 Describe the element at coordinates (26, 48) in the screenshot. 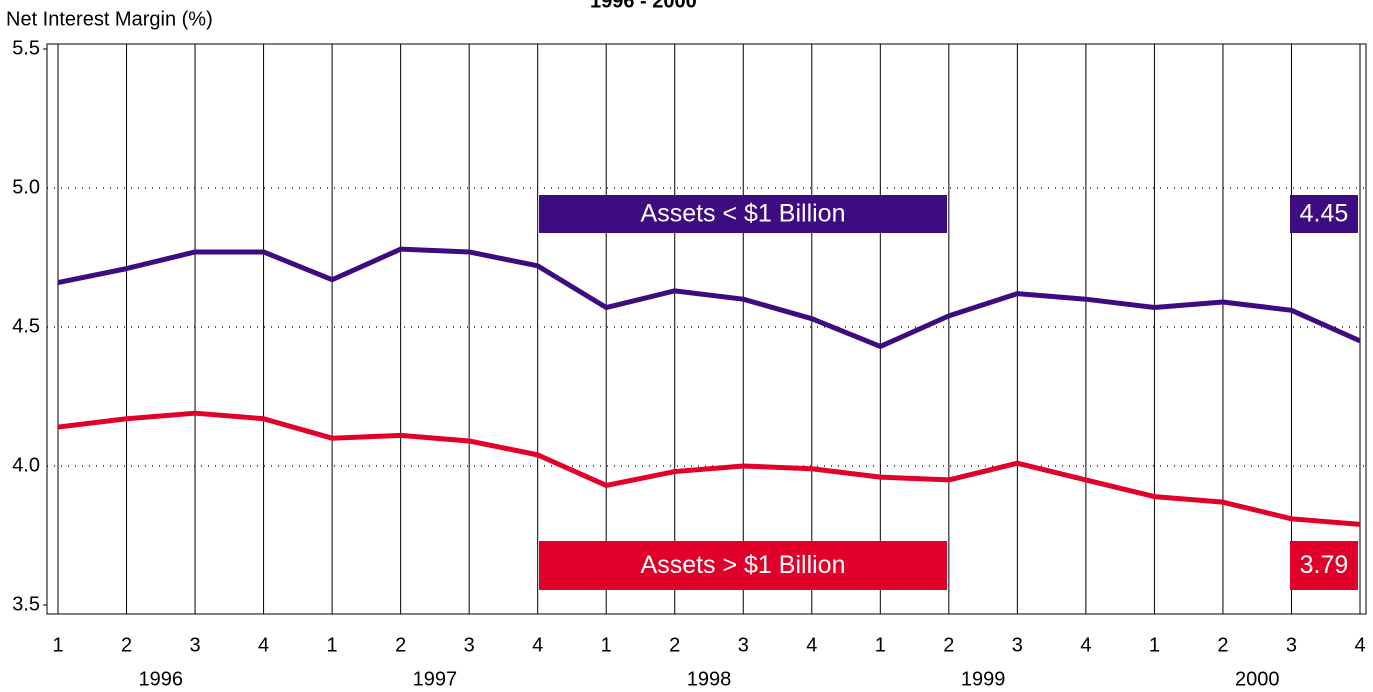

I see `y-tick-label: 5.5` at that location.